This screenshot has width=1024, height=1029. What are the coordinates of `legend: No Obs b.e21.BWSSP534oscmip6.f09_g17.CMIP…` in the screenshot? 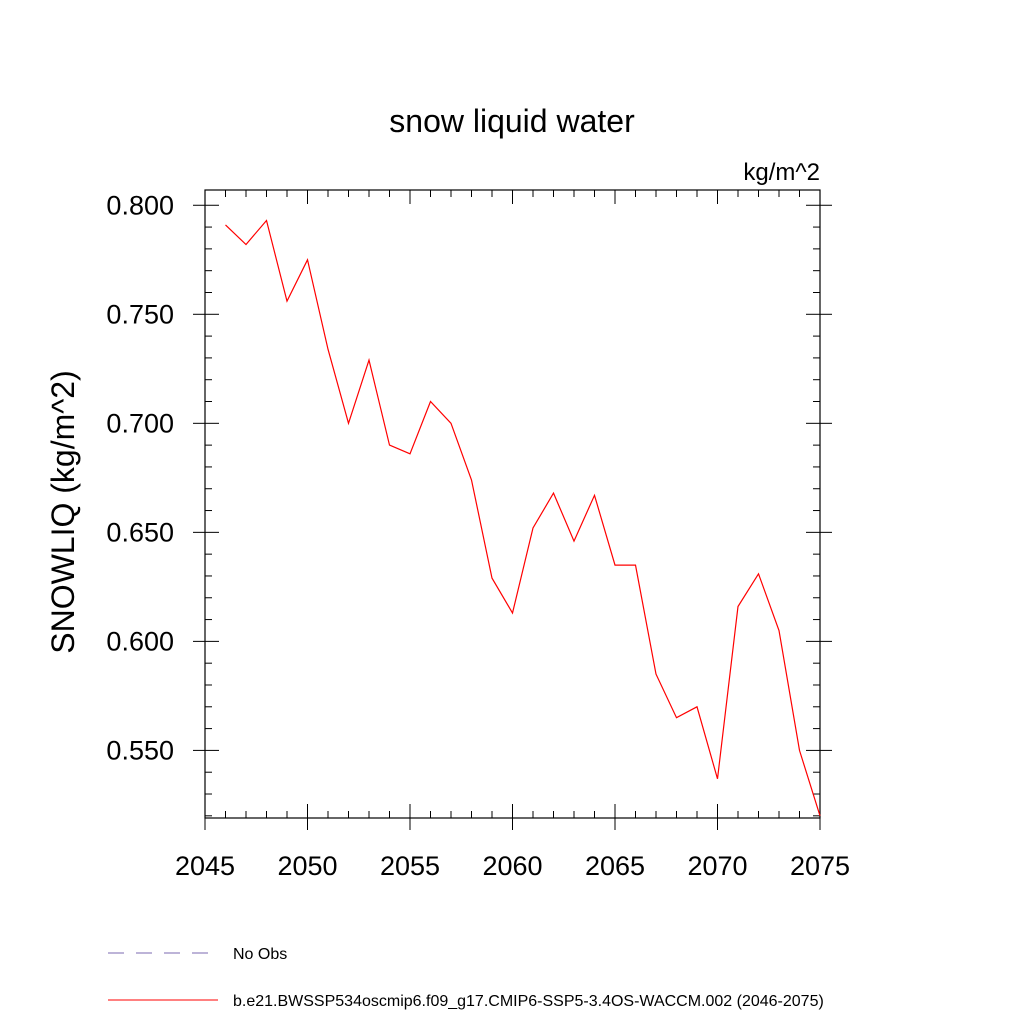 It's located at (466, 978).